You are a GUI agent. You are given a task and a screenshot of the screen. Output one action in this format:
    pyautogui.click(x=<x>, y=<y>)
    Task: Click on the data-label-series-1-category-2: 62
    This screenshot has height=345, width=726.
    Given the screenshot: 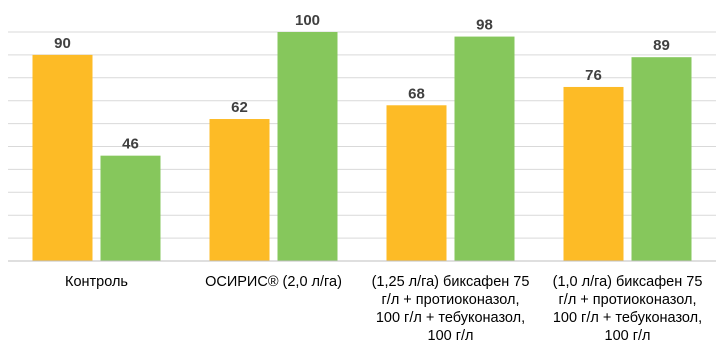 What is the action you would take?
    pyautogui.click(x=239, y=107)
    